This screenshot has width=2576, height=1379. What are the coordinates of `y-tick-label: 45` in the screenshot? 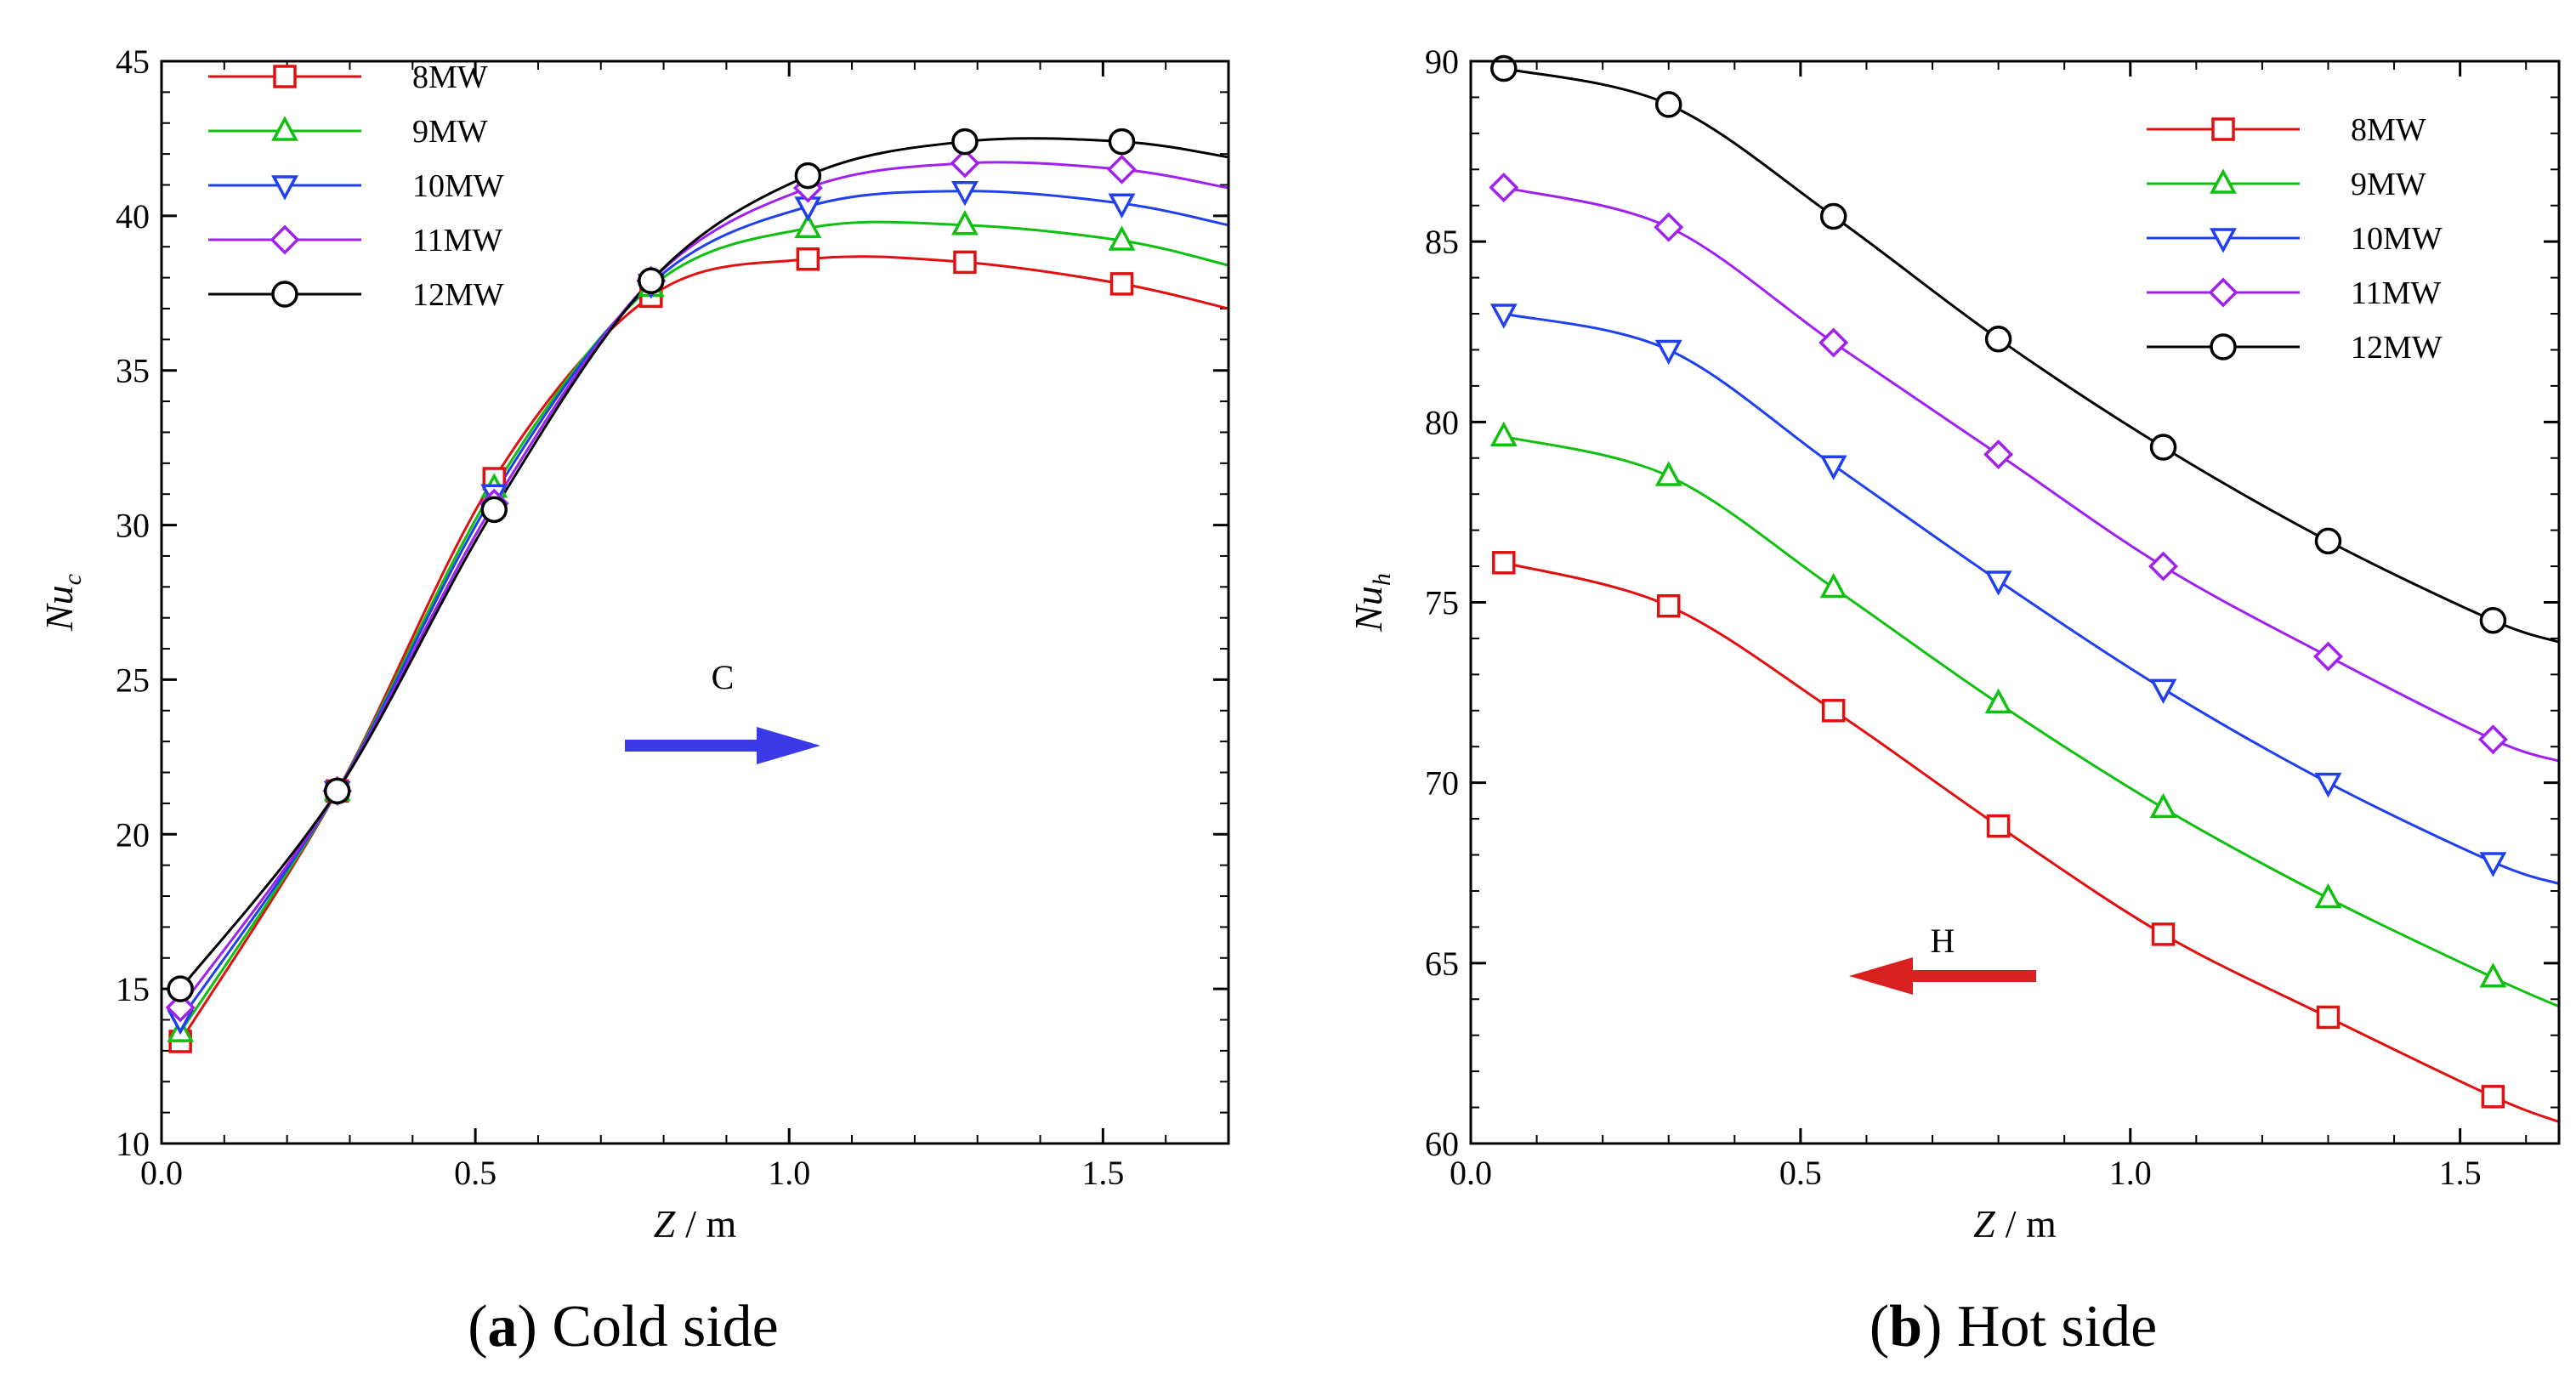 It's located at (133, 62).